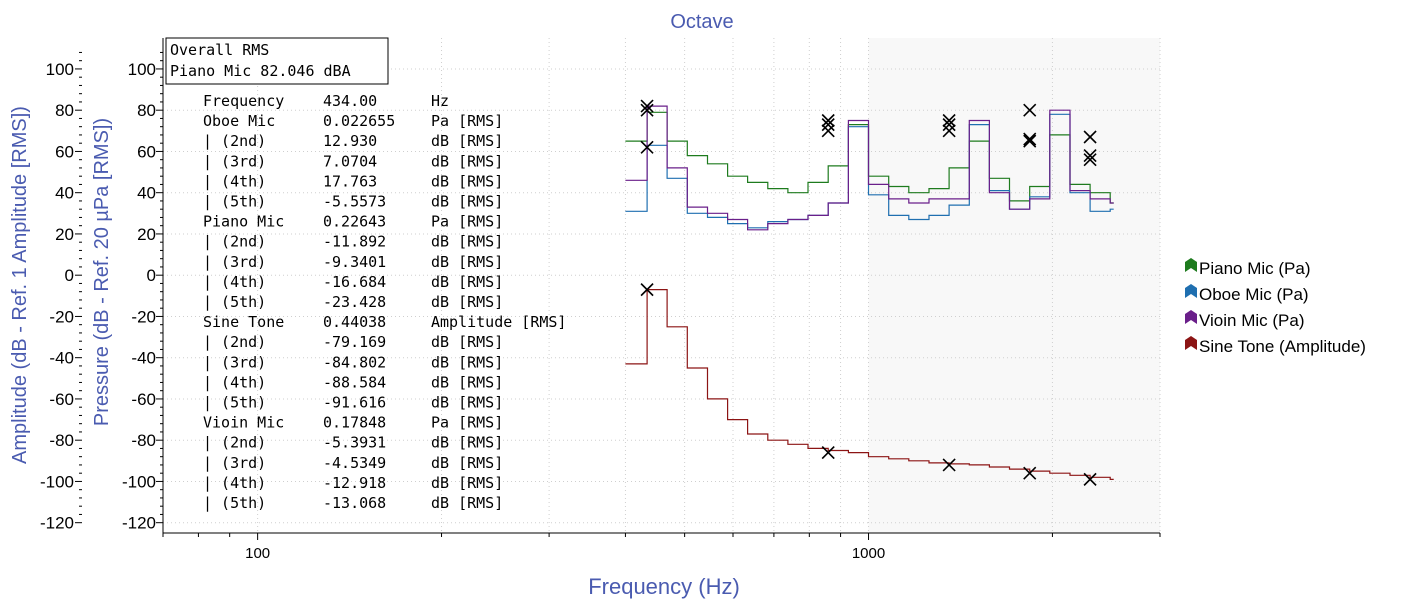 This screenshot has width=1404, height=610. I want to click on y-tick-label-inner: 100, so click(142, 69).